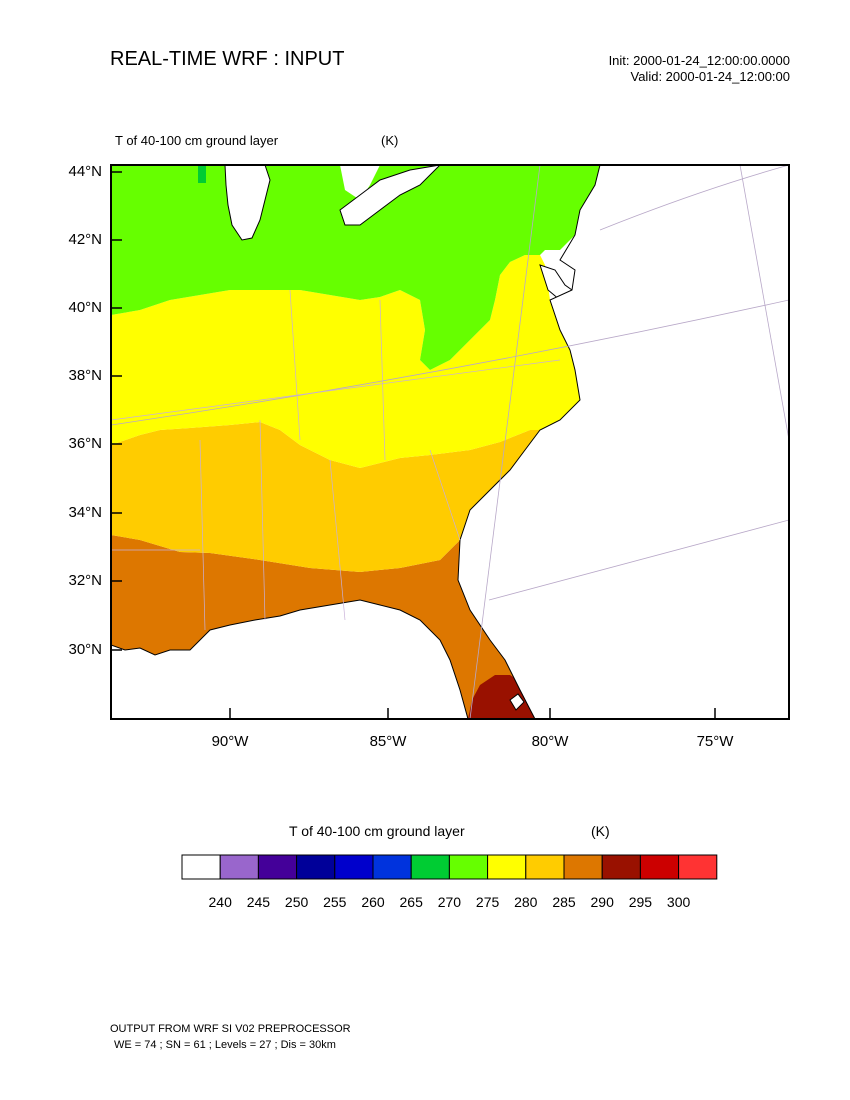 This screenshot has height=1100, width=850. What do you see at coordinates (602, 902) in the screenshot?
I see `legend-label: 290` at bounding box center [602, 902].